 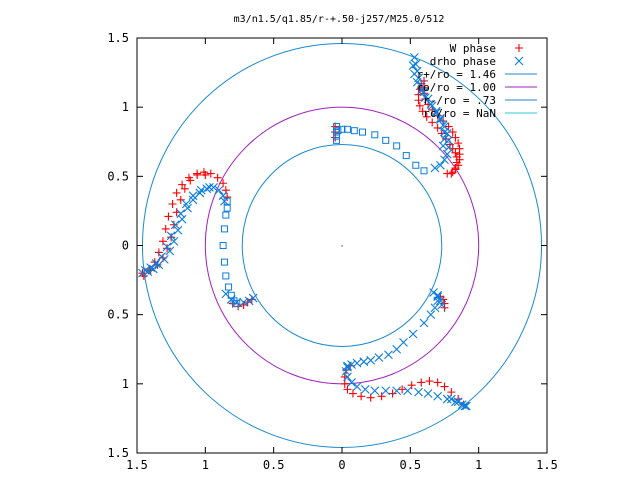 I want to click on legend-label: drho phase, so click(x=463, y=61).